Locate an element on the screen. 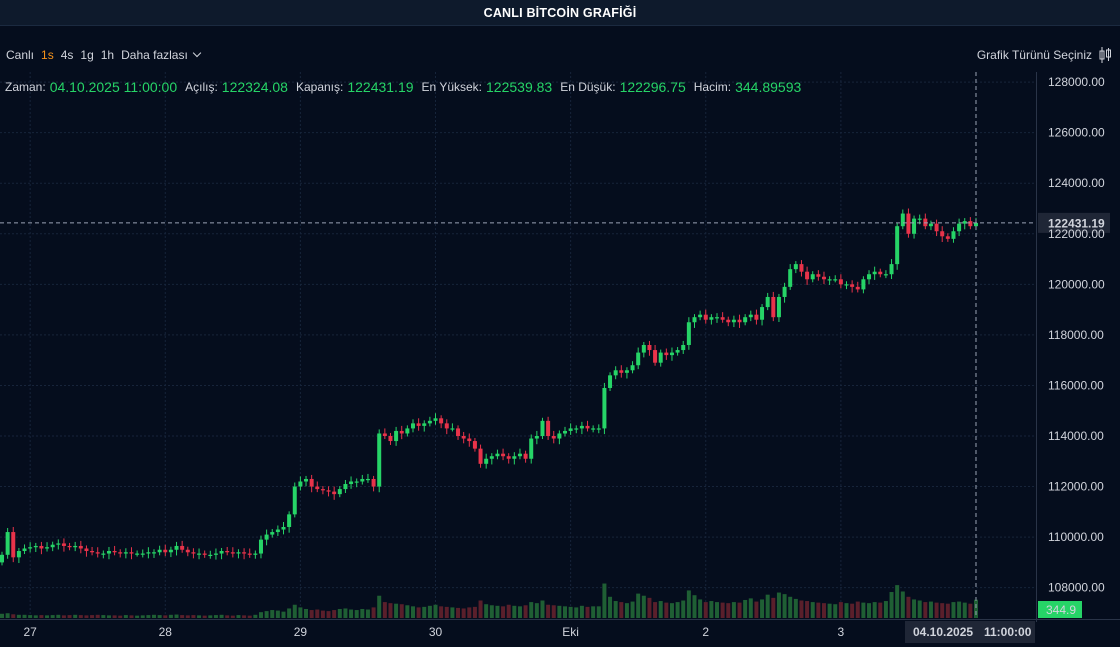 The height and width of the screenshot is (647, 1120). timeframe-1h: 1h is located at coordinates (107, 55).